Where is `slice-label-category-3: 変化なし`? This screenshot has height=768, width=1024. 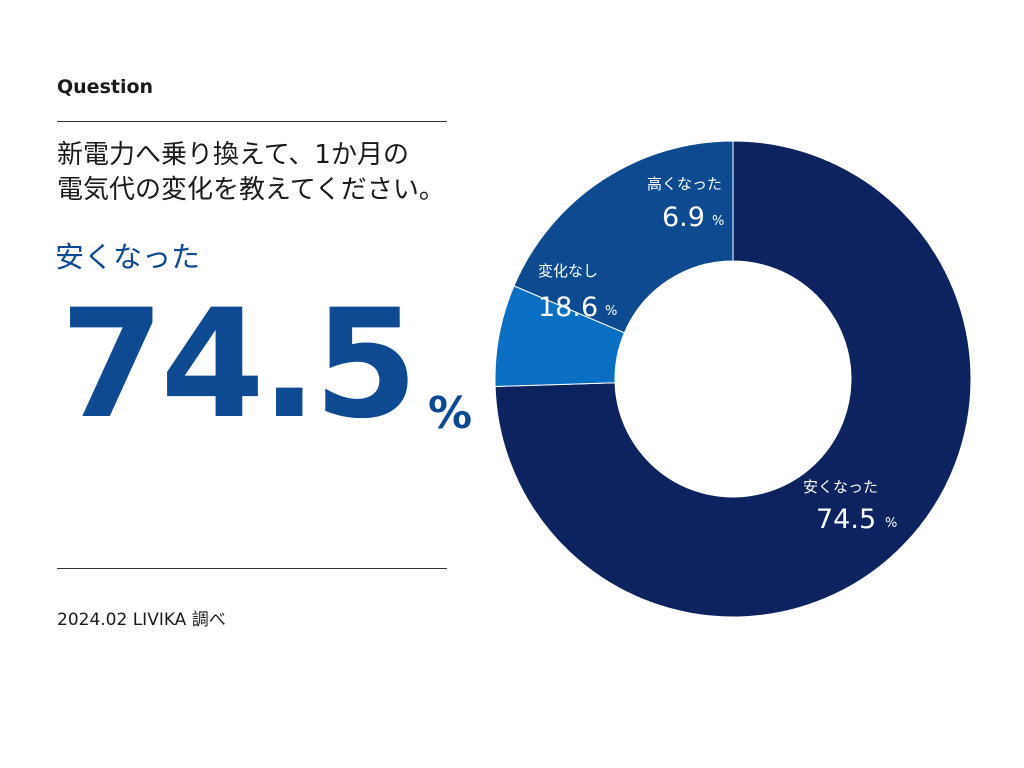
slice-label-category-3: 変化なし is located at coordinates (568, 271).